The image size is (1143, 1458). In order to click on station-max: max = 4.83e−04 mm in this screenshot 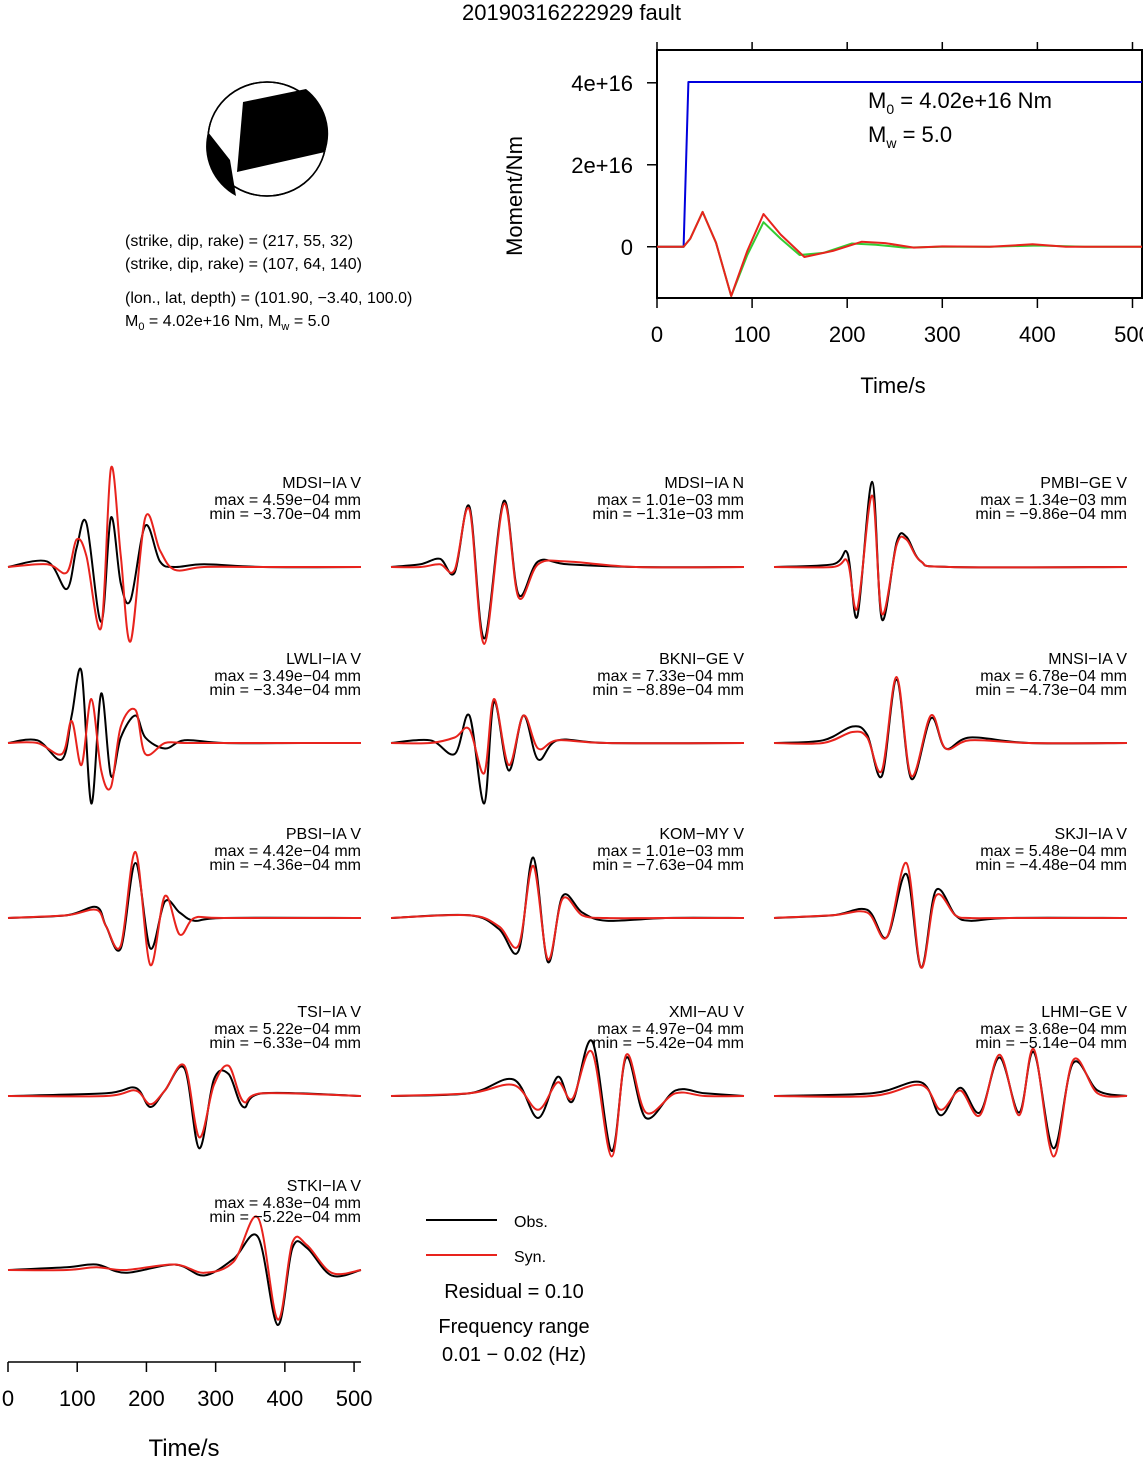, I will do `click(287, 1203)`.